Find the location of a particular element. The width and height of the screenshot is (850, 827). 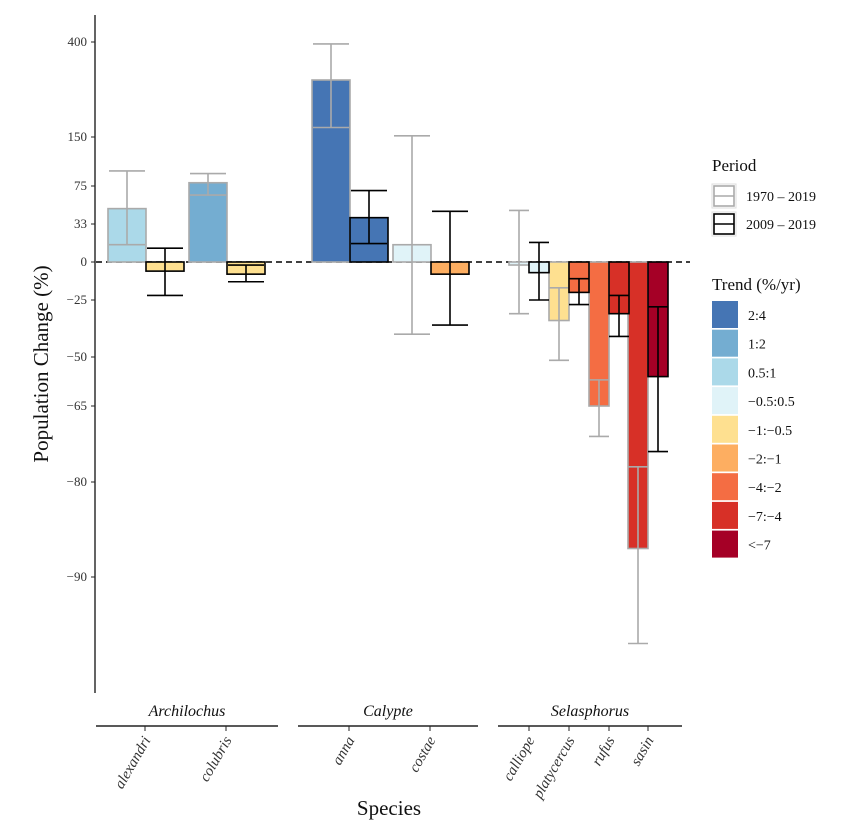

legend-period-title: Period is located at coordinates (734, 165).